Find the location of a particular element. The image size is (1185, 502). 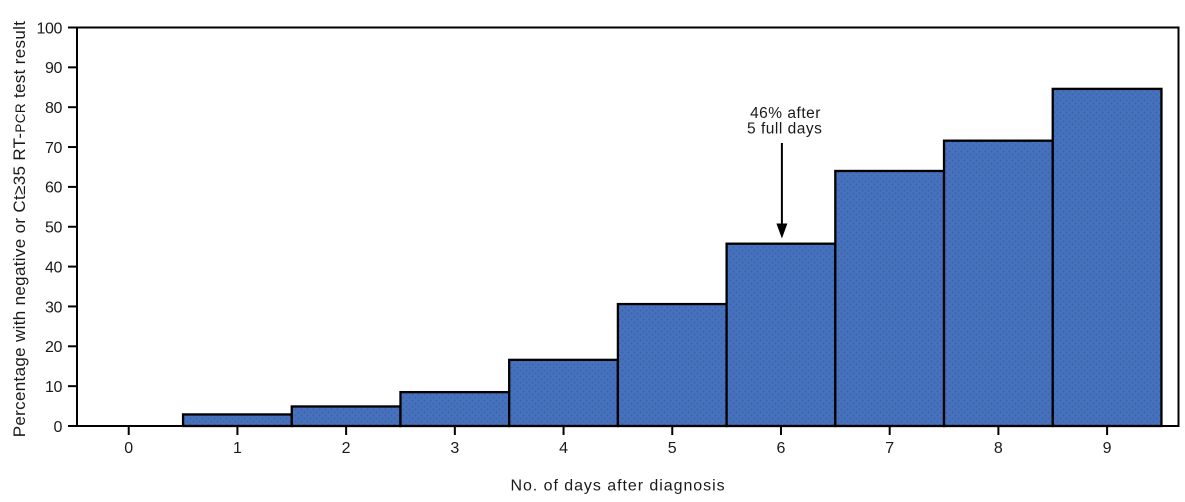

svg-text: 5 full days is located at coordinates (784, 129).